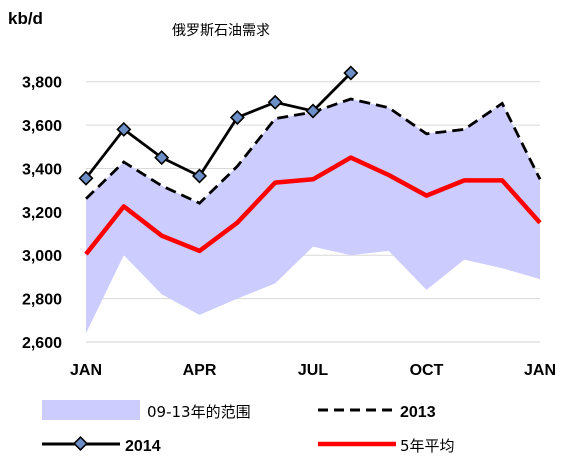 The height and width of the screenshot is (458, 564). What do you see at coordinates (42, 169) in the screenshot?
I see `y-tick-label: 3,400` at bounding box center [42, 169].